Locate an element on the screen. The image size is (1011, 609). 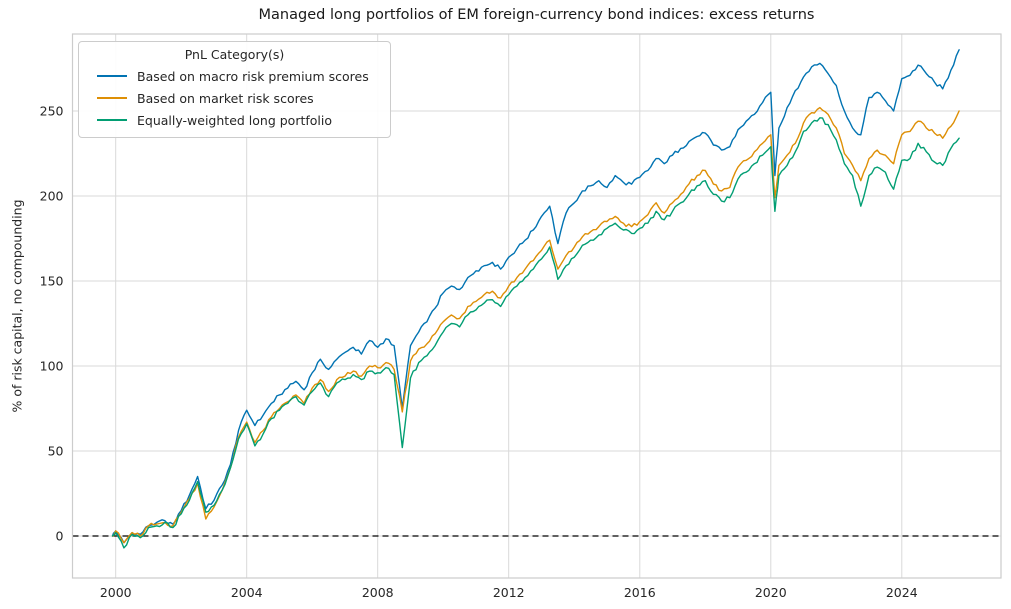
y-axis-label: % of risk capital, no compounding is located at coordinates (17, 306).